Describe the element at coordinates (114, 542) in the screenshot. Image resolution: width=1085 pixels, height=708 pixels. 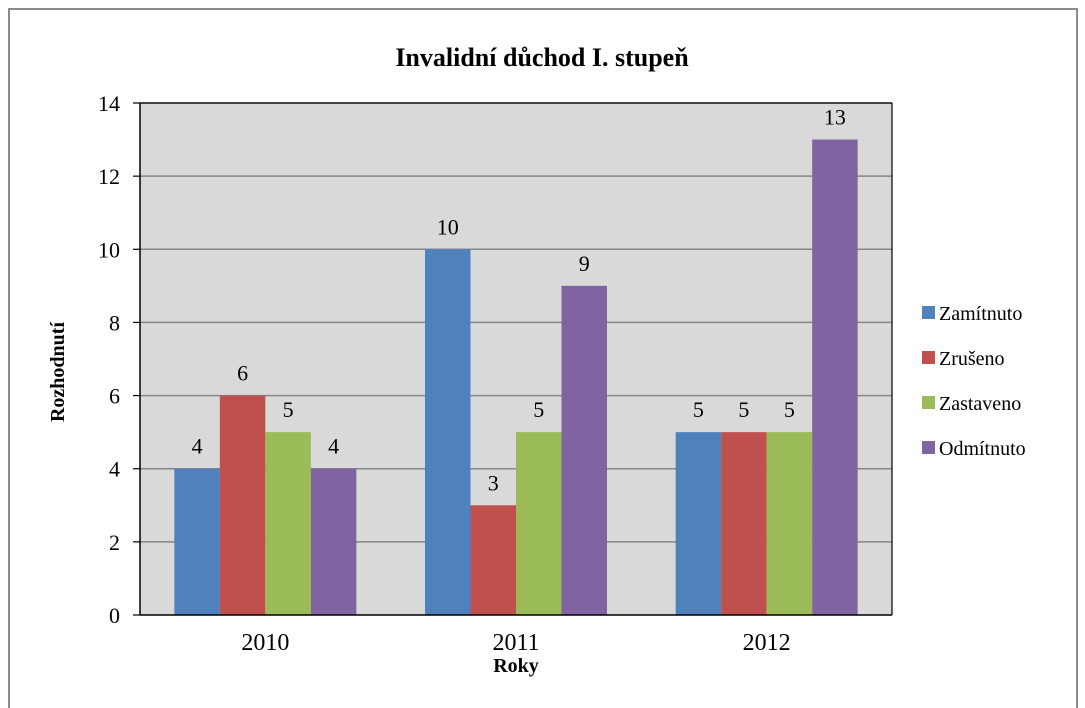
I see `y-tick-label: 2` at that location.